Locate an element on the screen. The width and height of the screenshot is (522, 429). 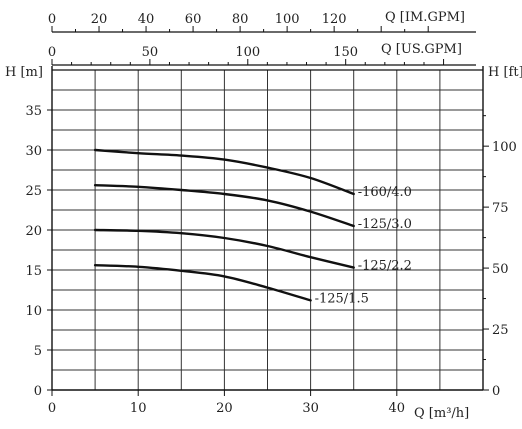
y-right-axis-title: H [ft] is located at coordinates (505, 72).